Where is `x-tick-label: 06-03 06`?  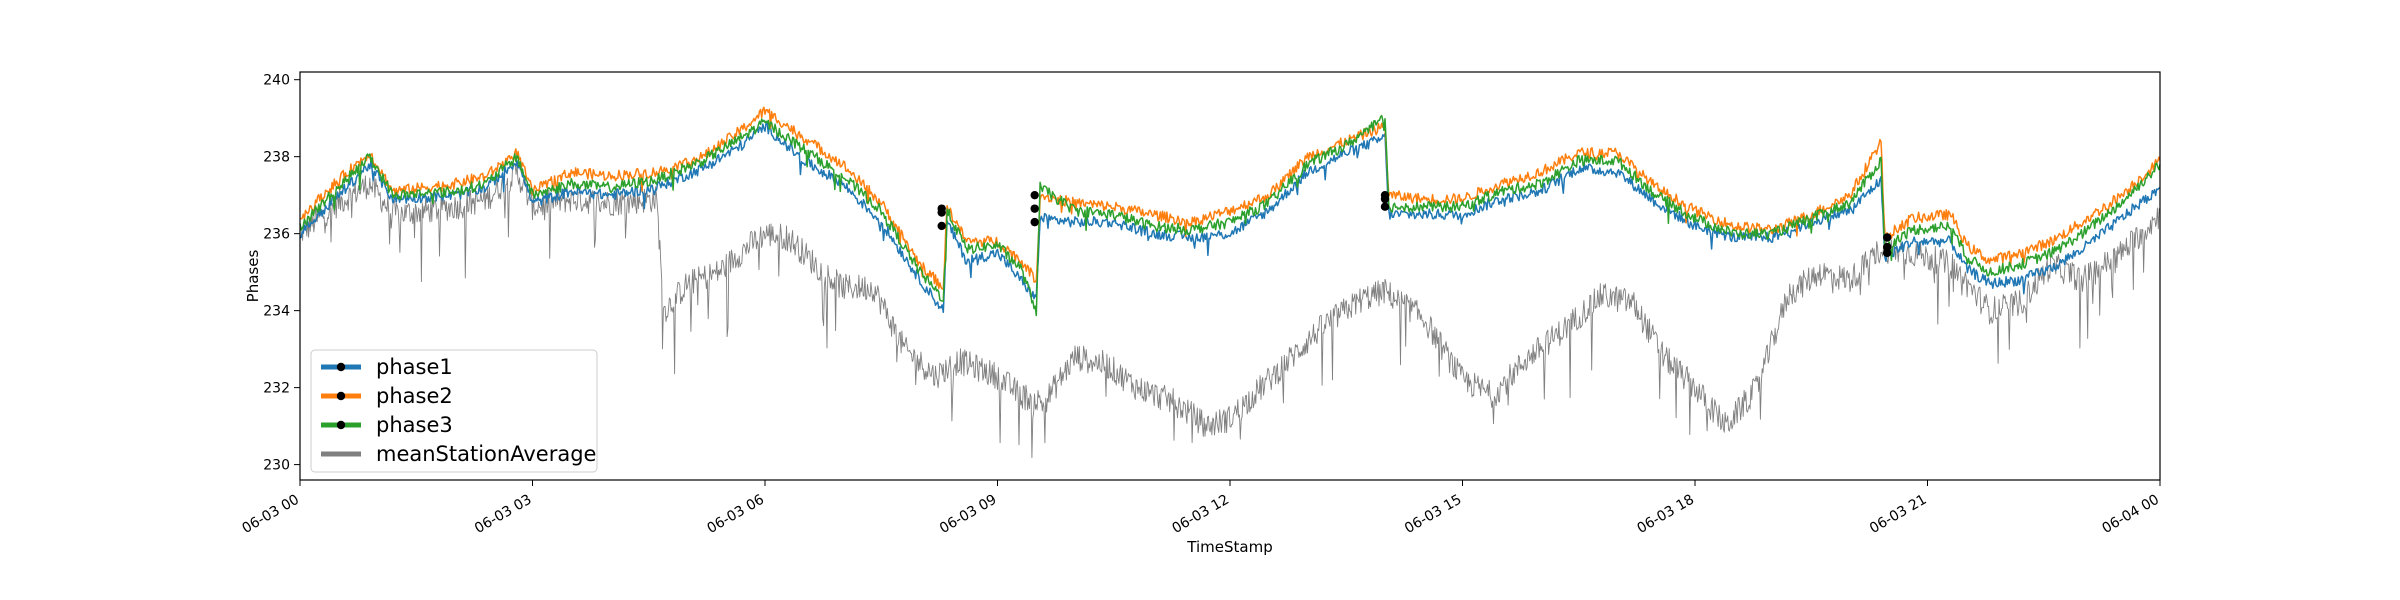
x-tick-label: 06-03 06 is located at coordinates (735, 514).